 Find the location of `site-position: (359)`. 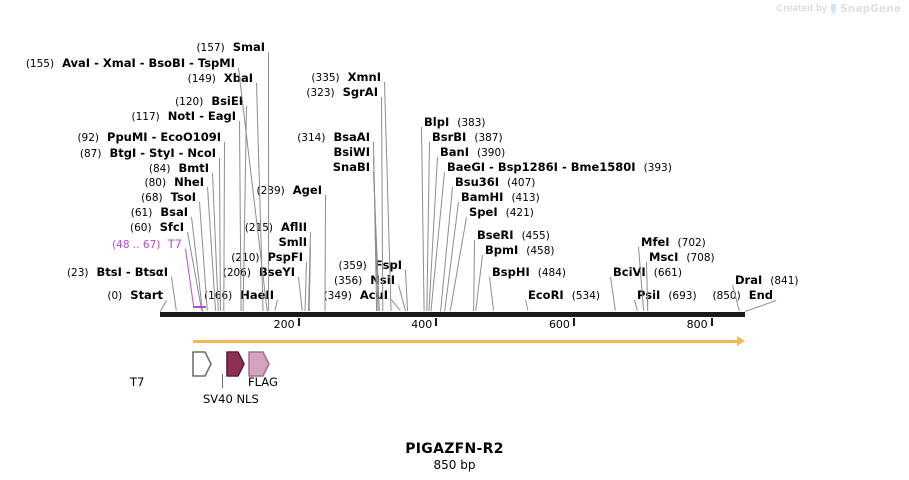

site-position: (359) is located at coordinates (352, 266).